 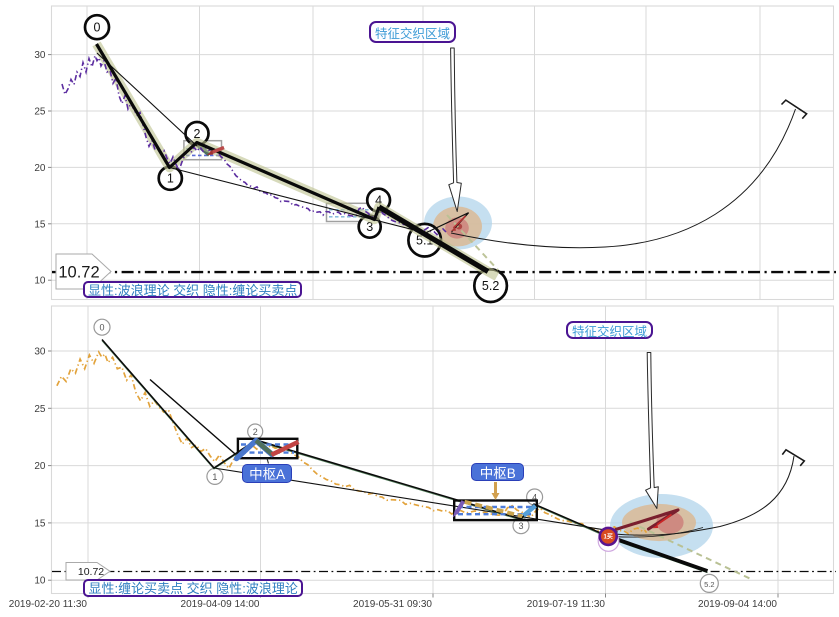 I want to click on svg-text: 2019-04-09 14:00, so click(x=220, y=604).